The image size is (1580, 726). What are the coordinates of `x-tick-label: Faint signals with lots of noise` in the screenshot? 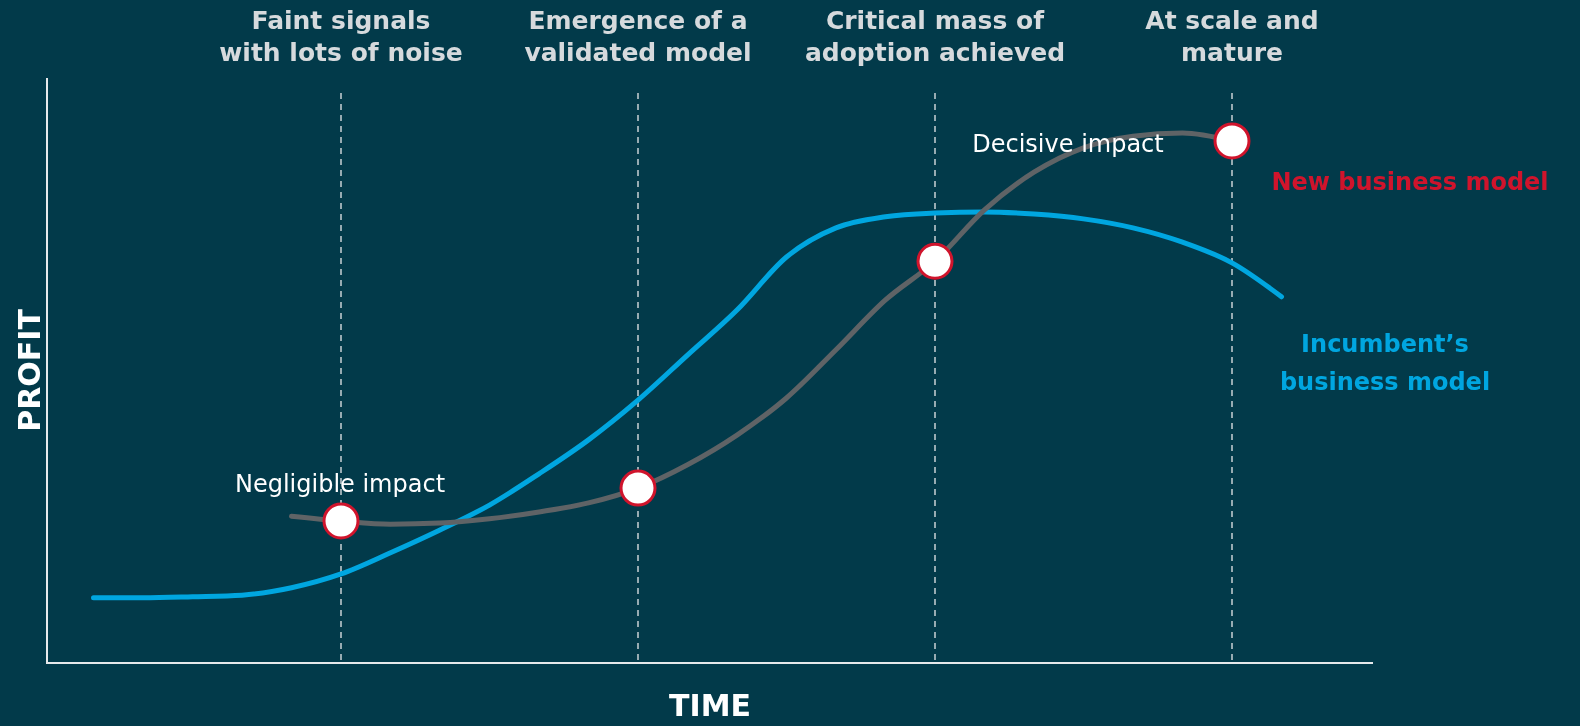 It's located at (341, 36).